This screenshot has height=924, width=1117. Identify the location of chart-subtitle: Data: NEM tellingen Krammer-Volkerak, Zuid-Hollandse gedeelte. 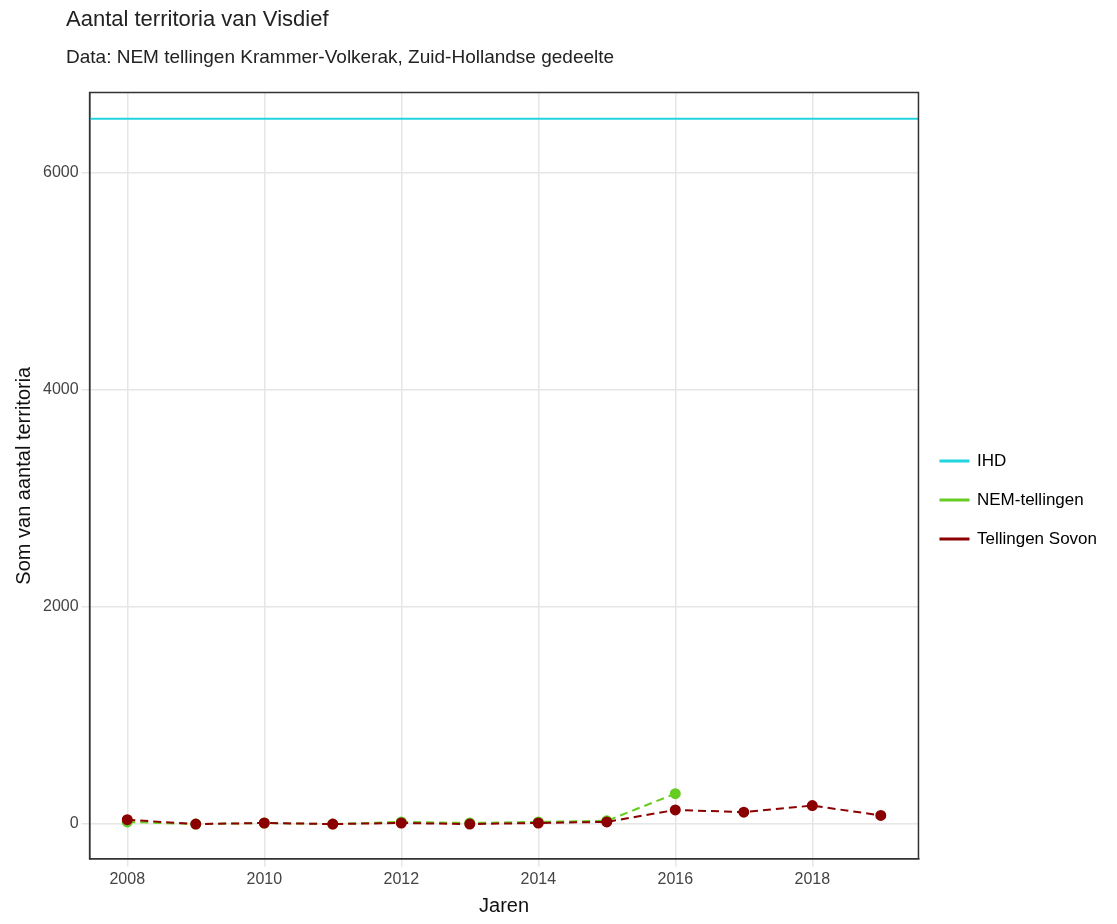
(340, 57).